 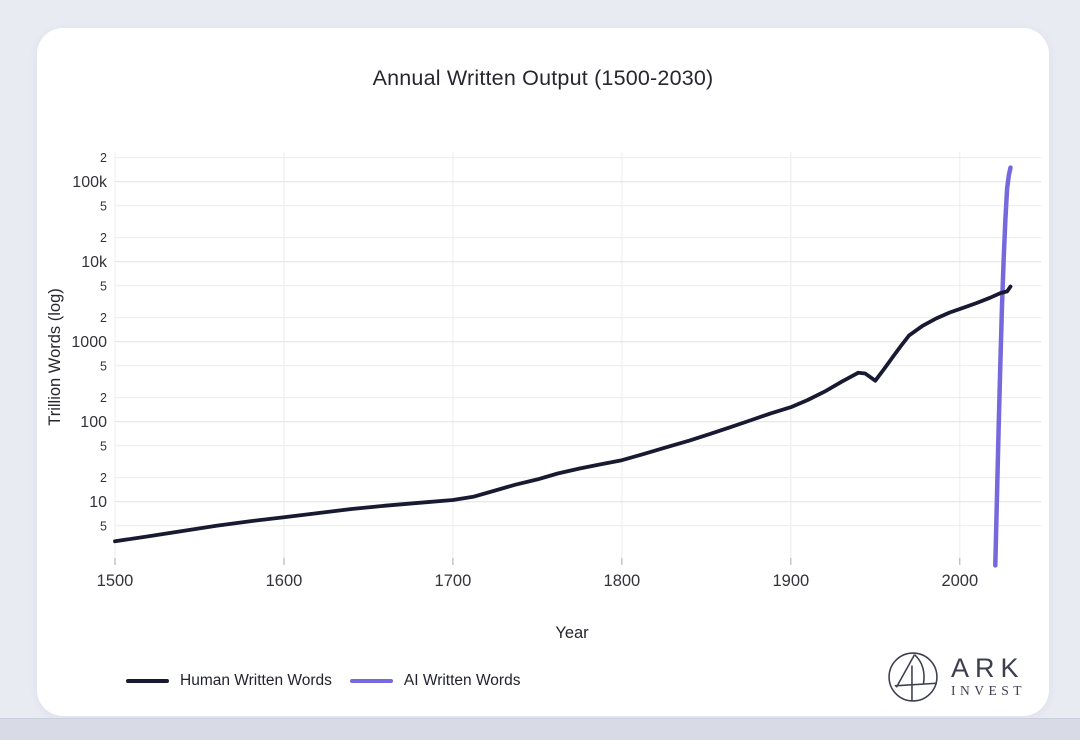 What do you see at coordinates (462, 680) in the screenshot?
I see `legend-label-ai: AI Written Words` at bounding box center [462, 680].